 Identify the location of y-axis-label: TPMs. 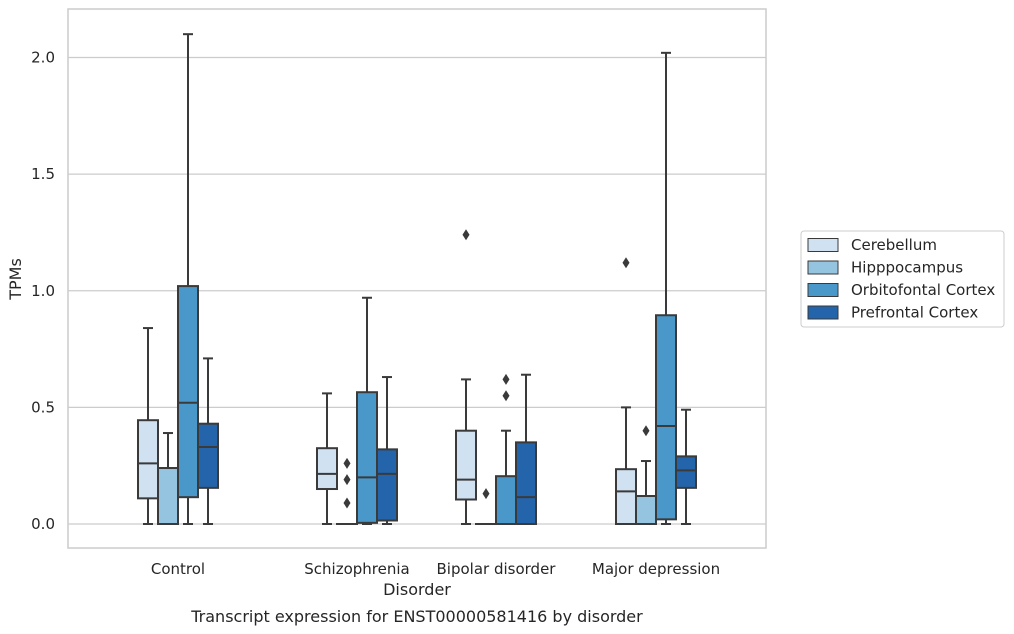
(15, 279).